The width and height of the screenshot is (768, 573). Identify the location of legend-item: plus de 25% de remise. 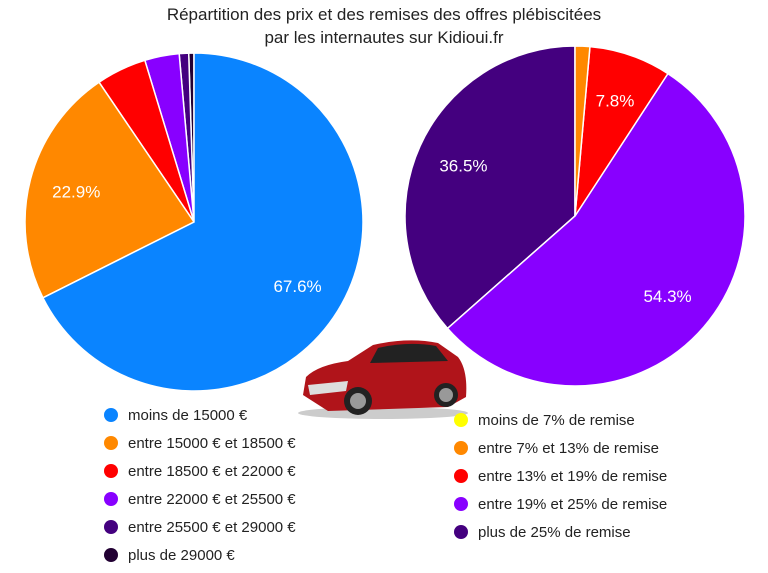
(560, 532).